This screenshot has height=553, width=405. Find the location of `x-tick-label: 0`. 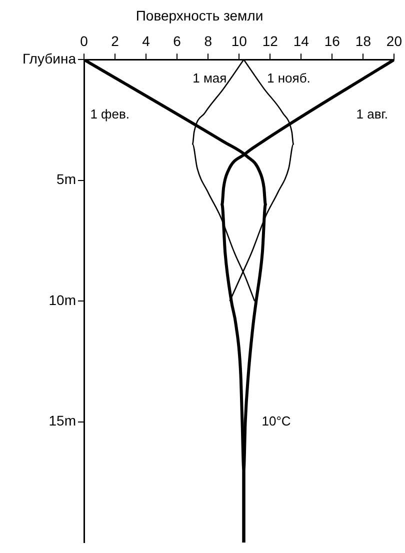

x-tick-label: 0 is located at coordinates (84, 41).